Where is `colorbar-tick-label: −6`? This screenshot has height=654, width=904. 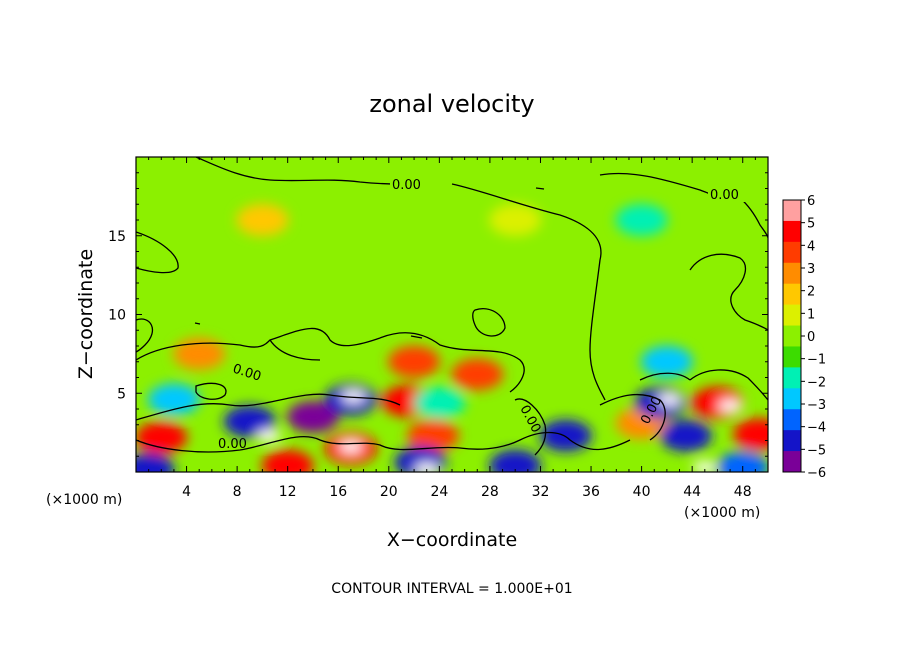 colorbar-tick-label: −6 is located at coordinates (816, 473).